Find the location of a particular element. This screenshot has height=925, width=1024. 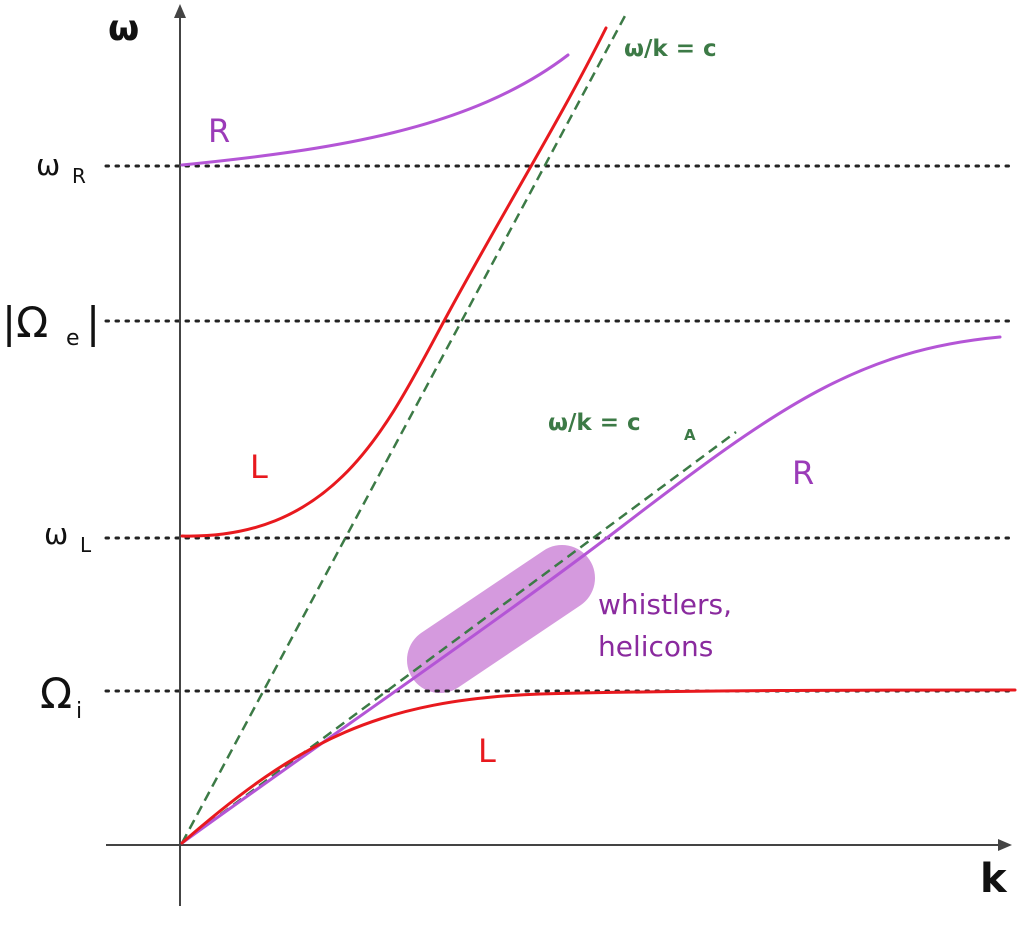

light-line-label: ω/k = c is located at coordinates (670, 49).